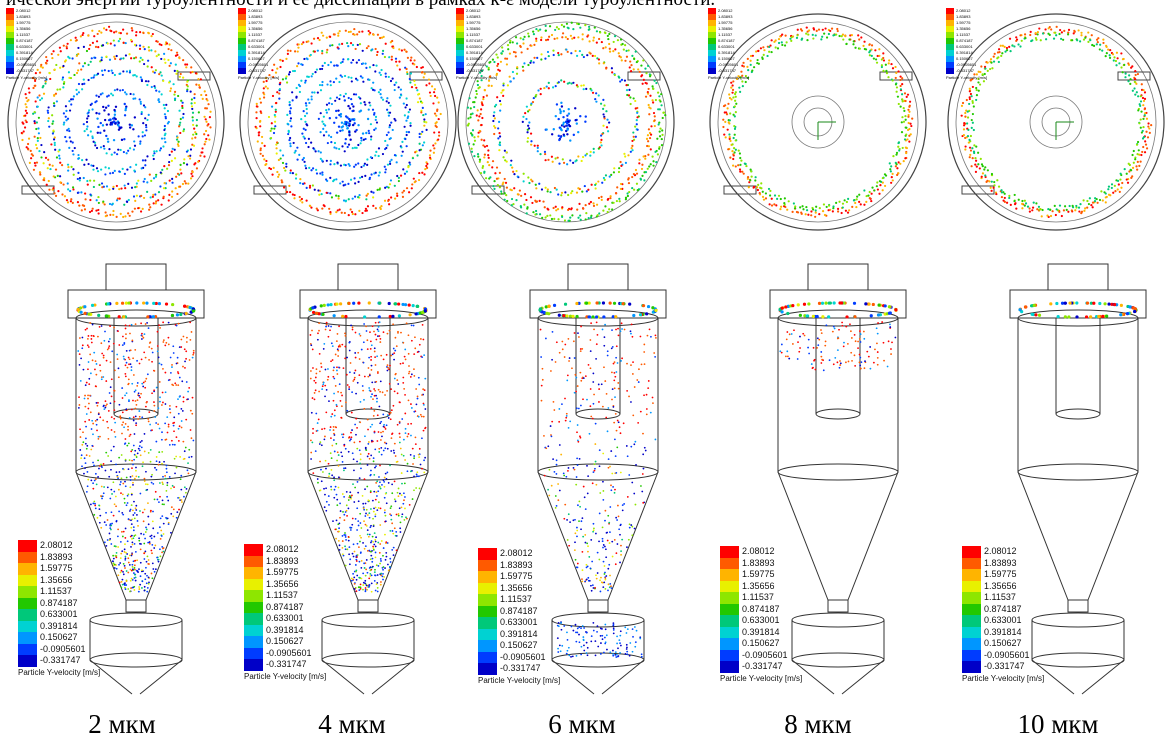 The image size is (1168, 754). What do you see at coordinates (25, 70) in the screenshot?
I see `legend-value: -0.331747` at bounding box center [25, 70].